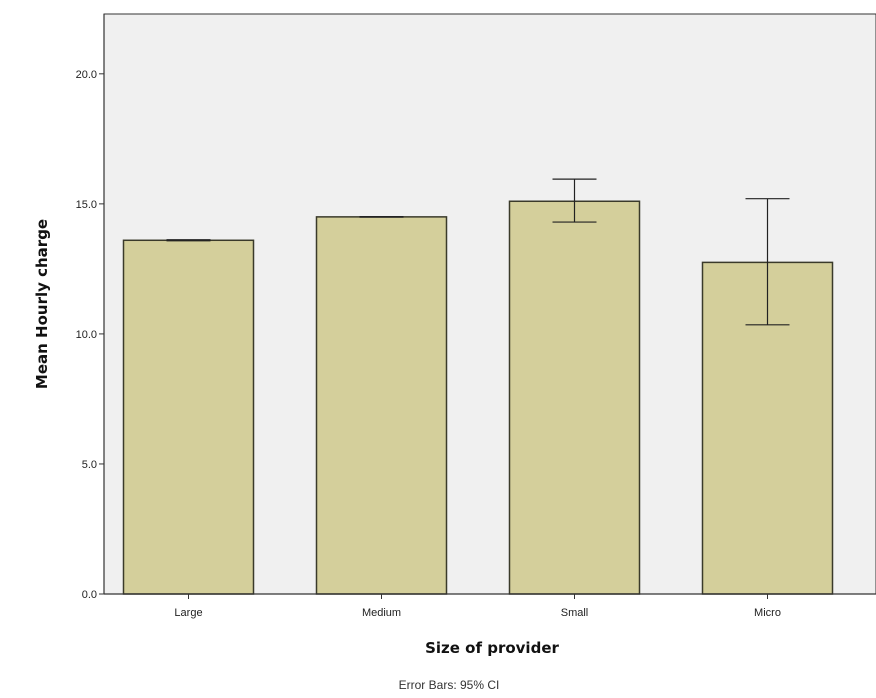 This screenshot has height=698, width=876. What do you see at coordinates (42, 304) in the screenshot?
I see `y-axis-title: Mean Hourly charge` at bounding box center [42, 304].